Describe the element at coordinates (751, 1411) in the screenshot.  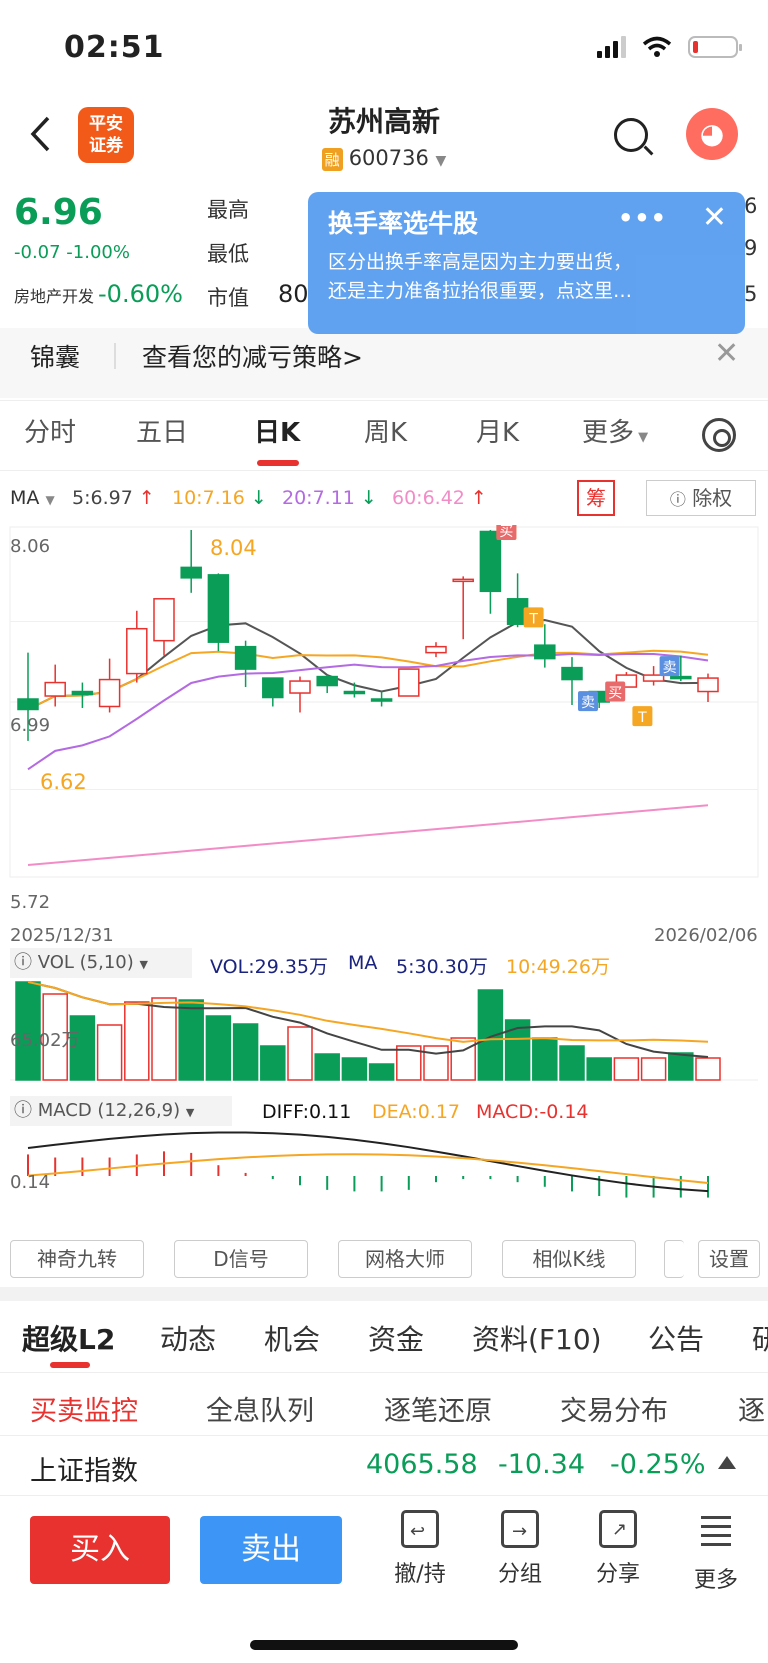
I see `subtab-overflow: 逐` at that location.